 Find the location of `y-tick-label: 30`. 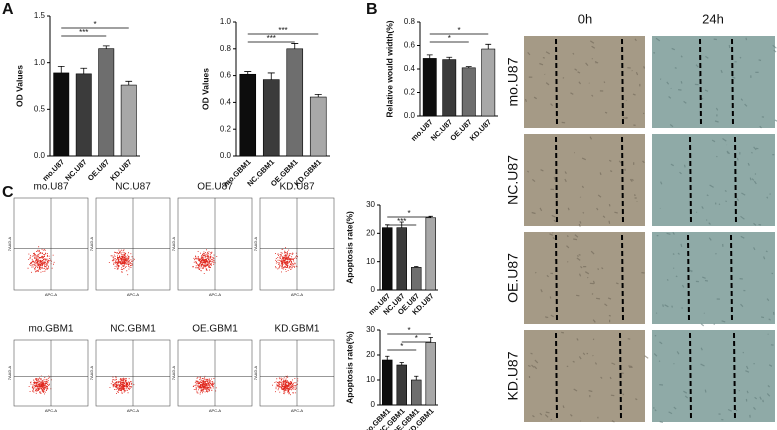

y-tick-label: 30 is located at coordinates (370, 204).